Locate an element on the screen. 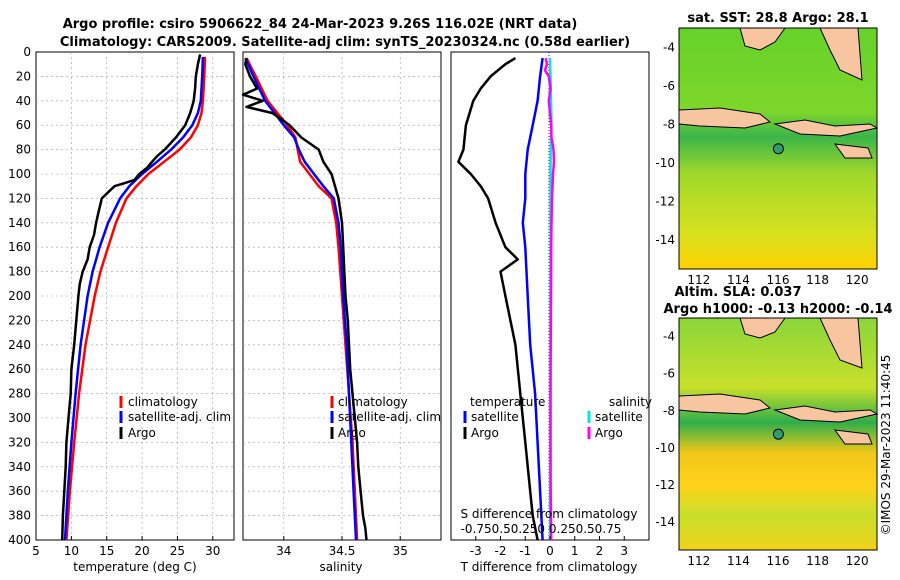 This screenshot has height=580, width=900. xtick-label: 2 is located at coordinates (600, 551).